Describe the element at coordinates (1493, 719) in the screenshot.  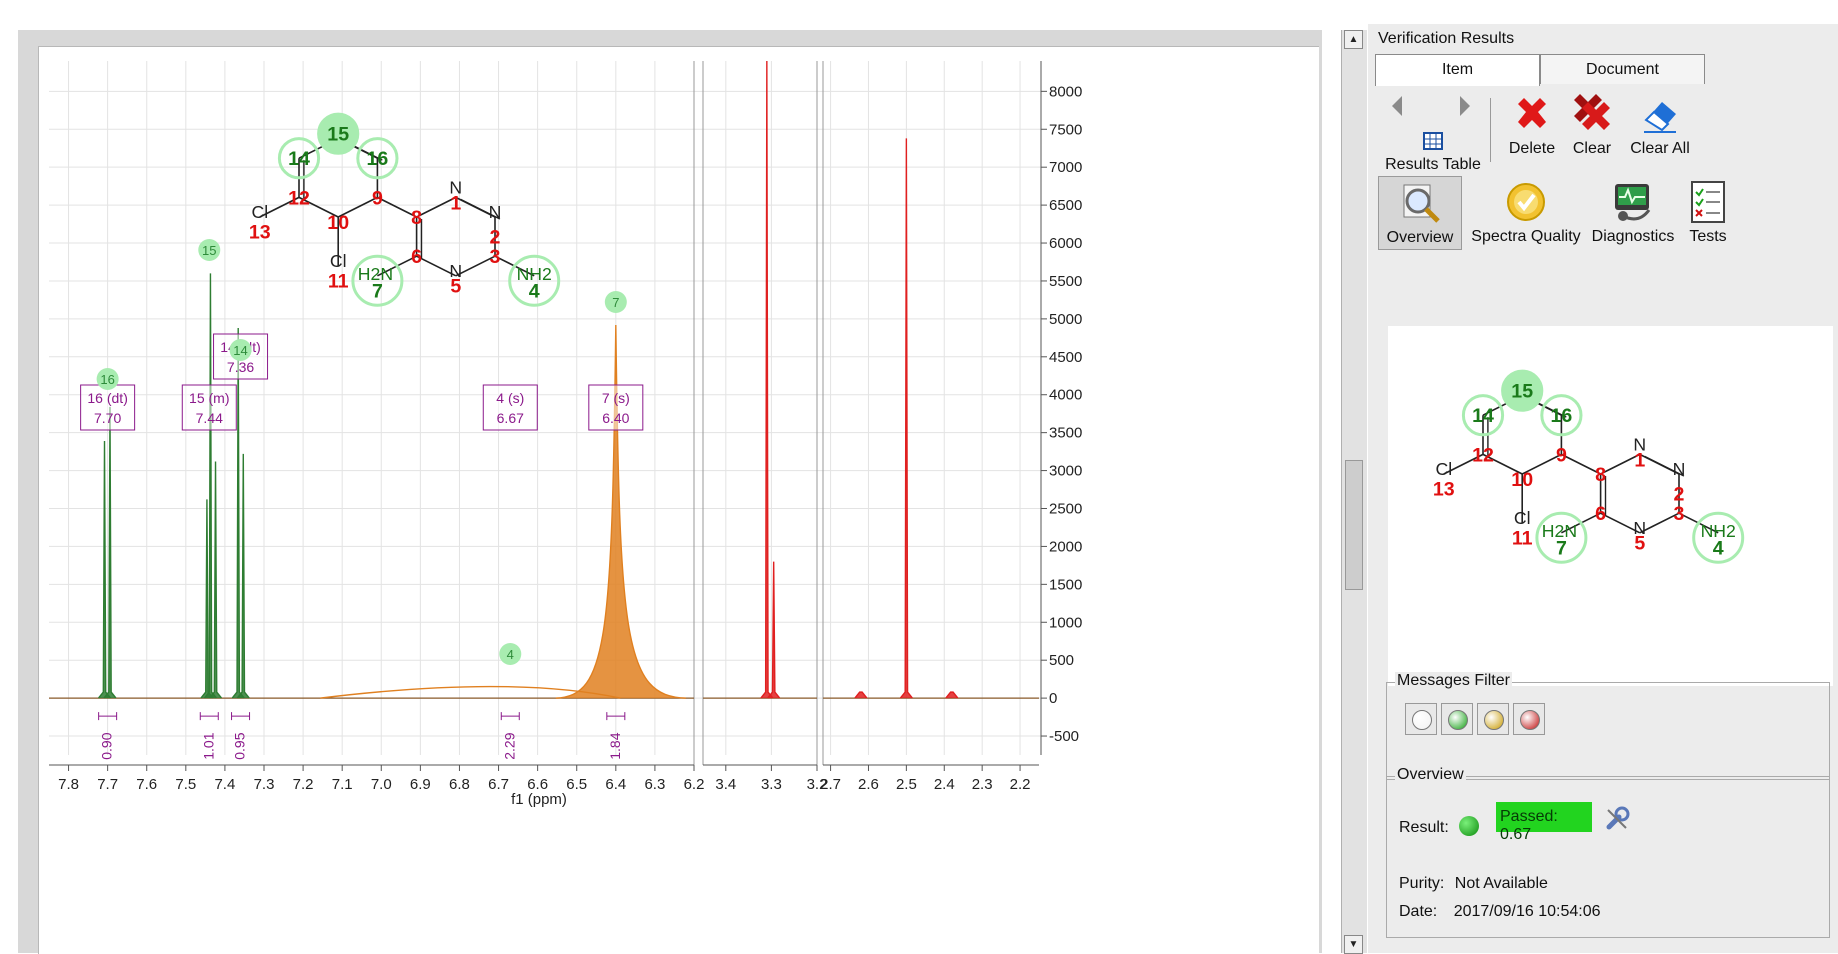
I see `filter-yellow-button` at that location.